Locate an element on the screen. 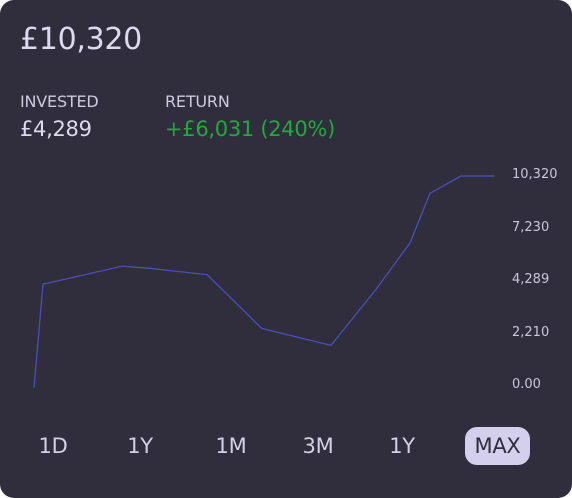 The image size is (572, 498). time-range-selector: 1D 1Y 1M 3M 1Y MAX is located at coordinates (286, 447).